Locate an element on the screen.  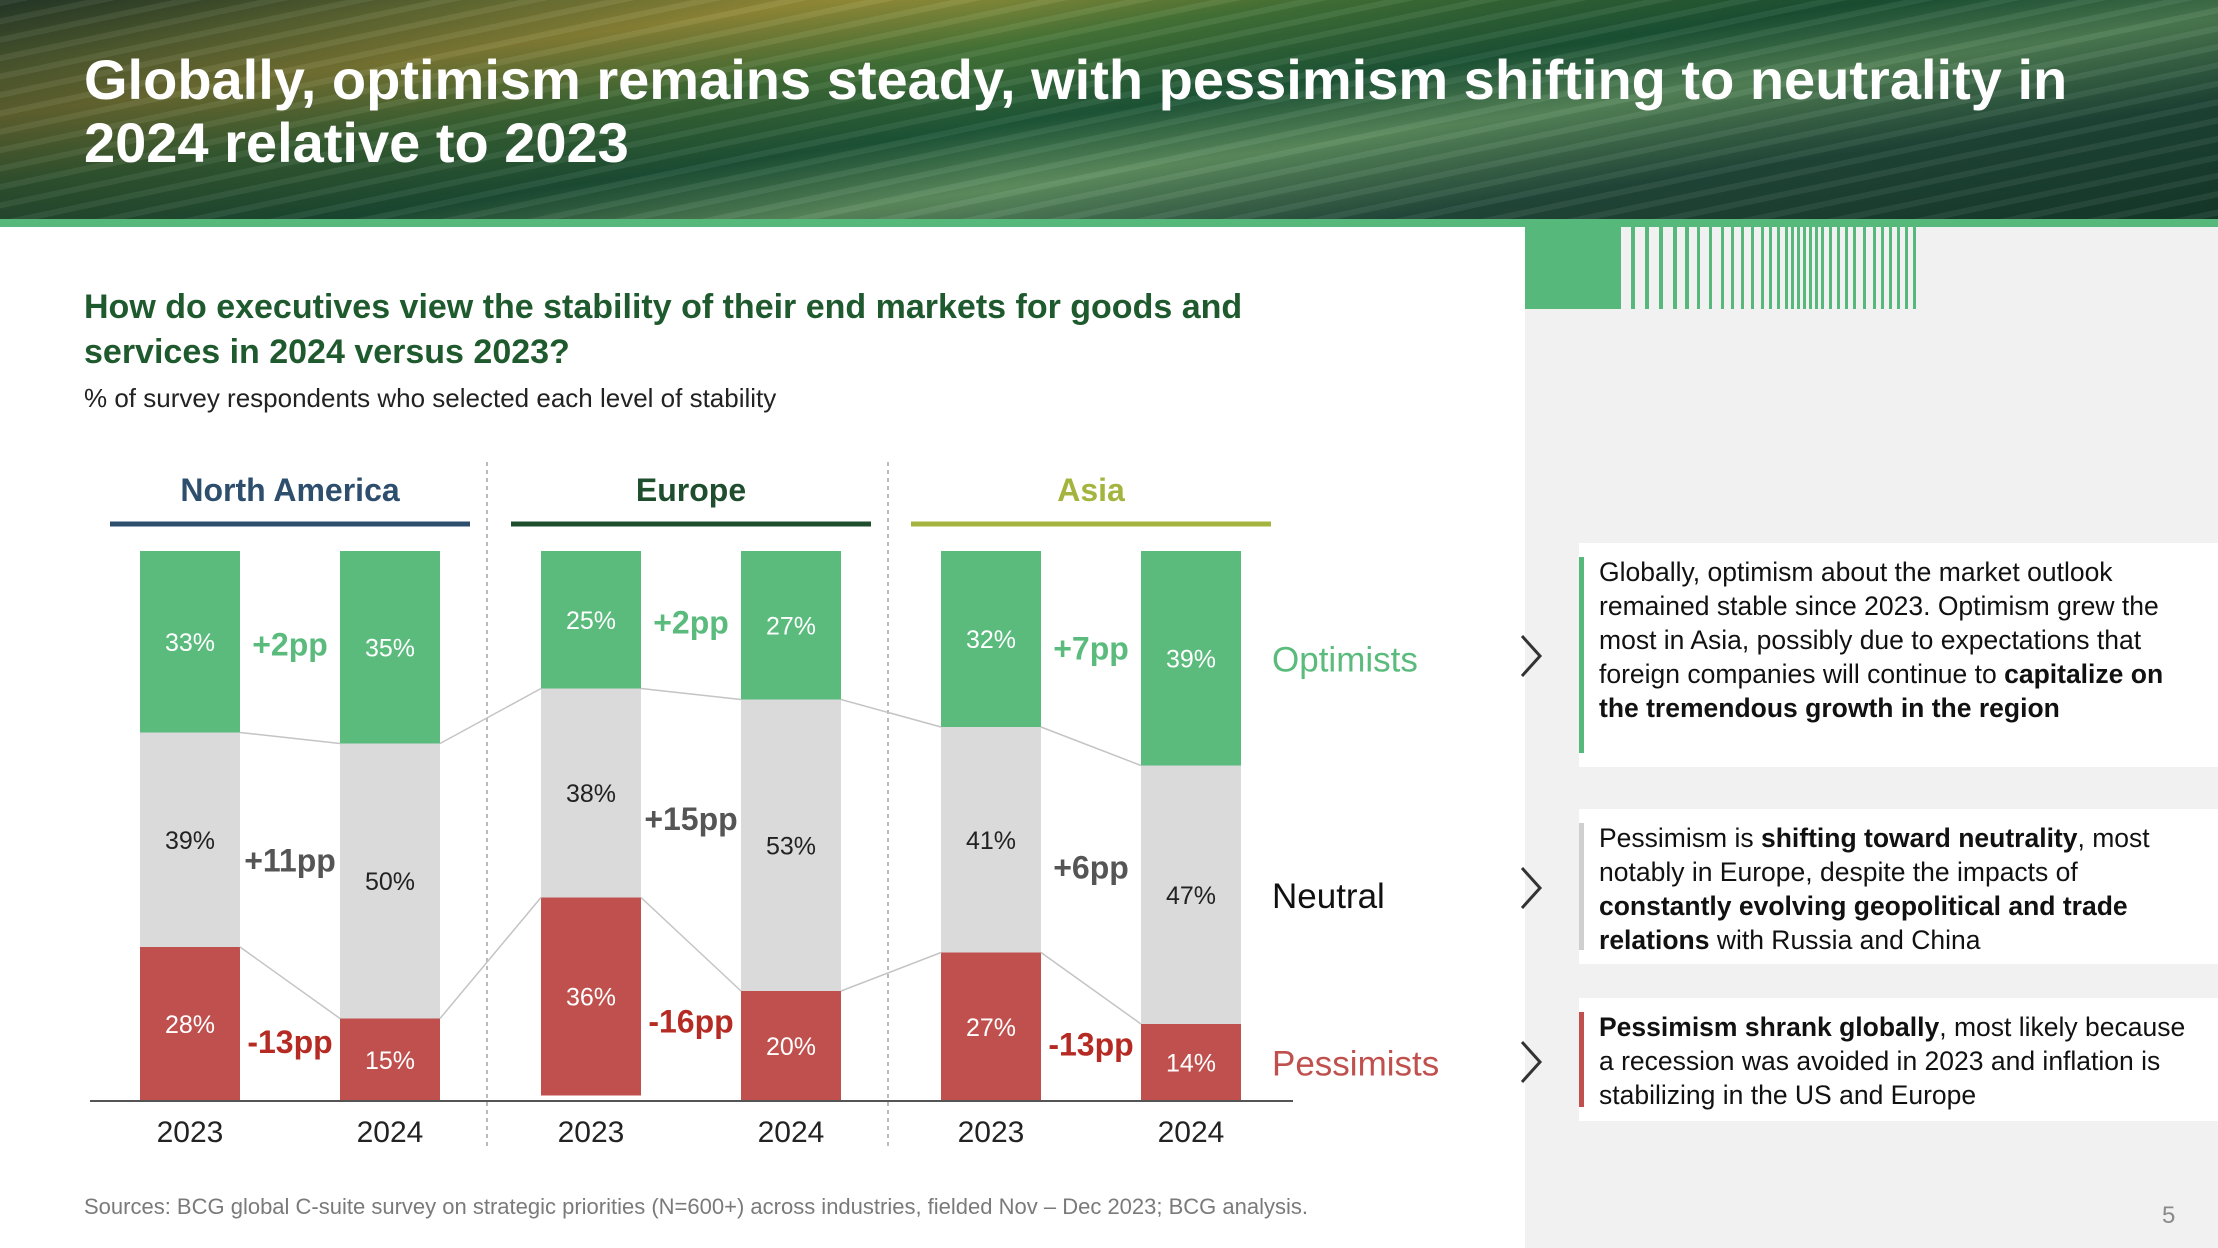
legend-label-neutral: Neutral is located at coordinates (1328, 896).